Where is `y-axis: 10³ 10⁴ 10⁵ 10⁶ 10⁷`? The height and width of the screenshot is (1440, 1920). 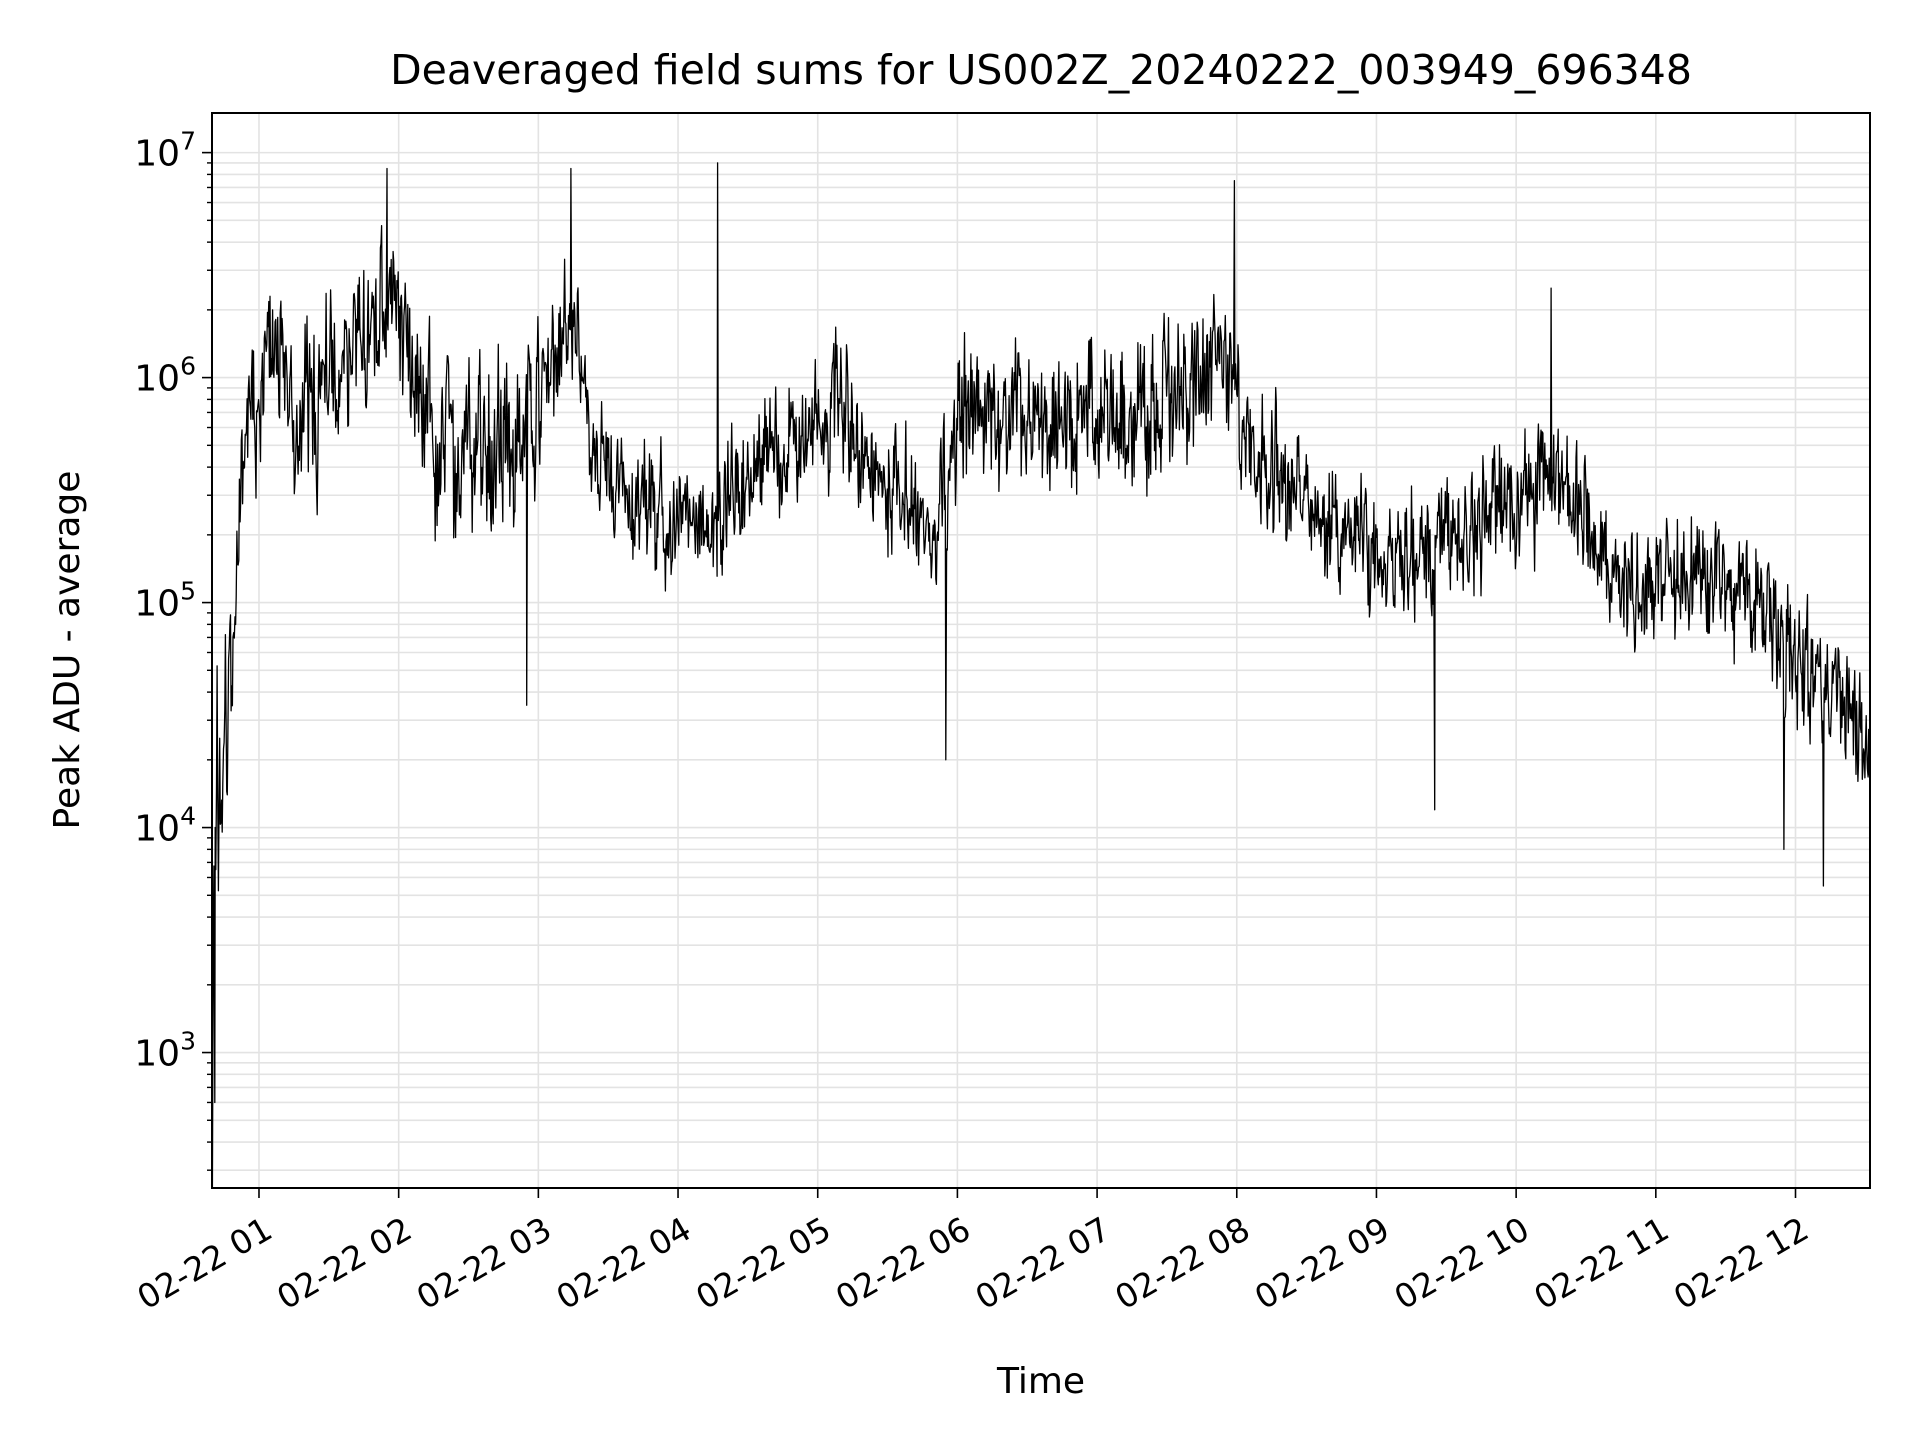
y-axis: 10³ 10⁴ 10⁵ 10⁶ 10⁷ is located at coordinates (173, 649).